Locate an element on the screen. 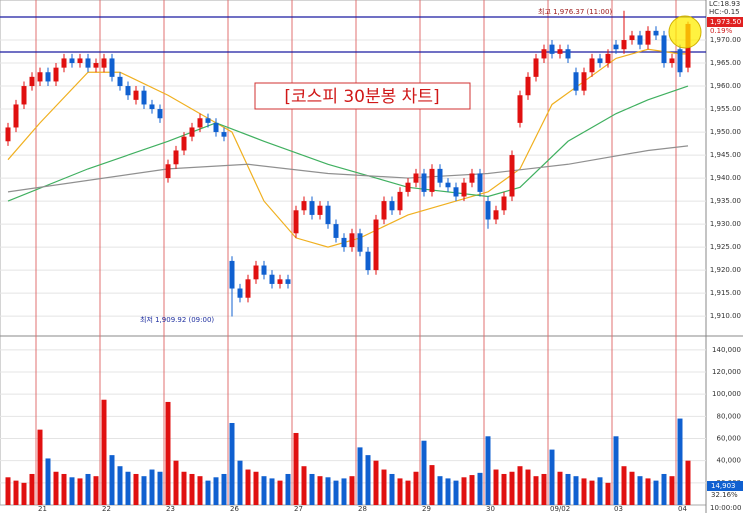 The height and width of the screenshot is (513, 743). last-volume: 14,903 is located at coordinates (723, 486).